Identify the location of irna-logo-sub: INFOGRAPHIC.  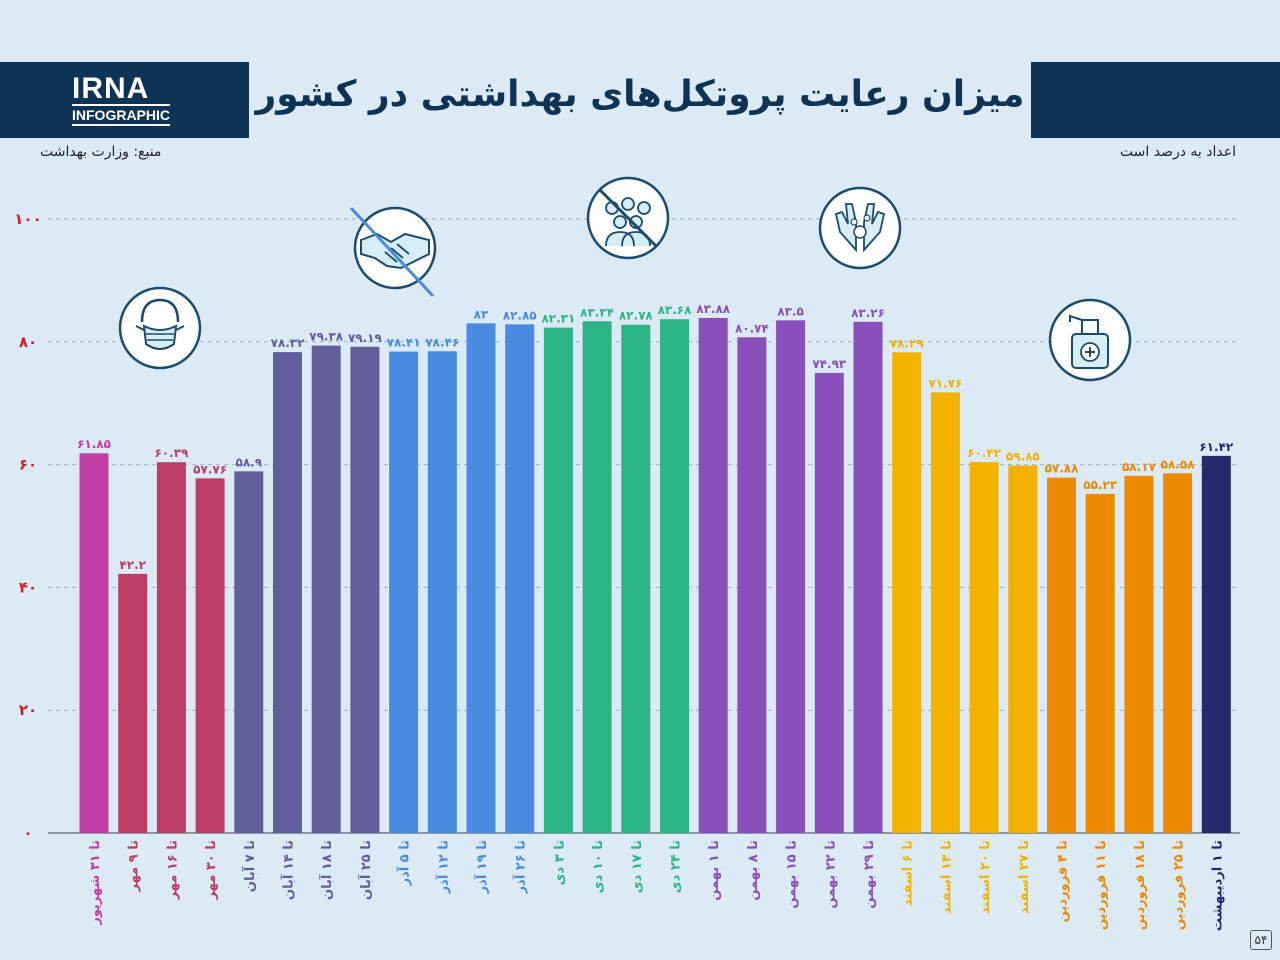
(121, 115).